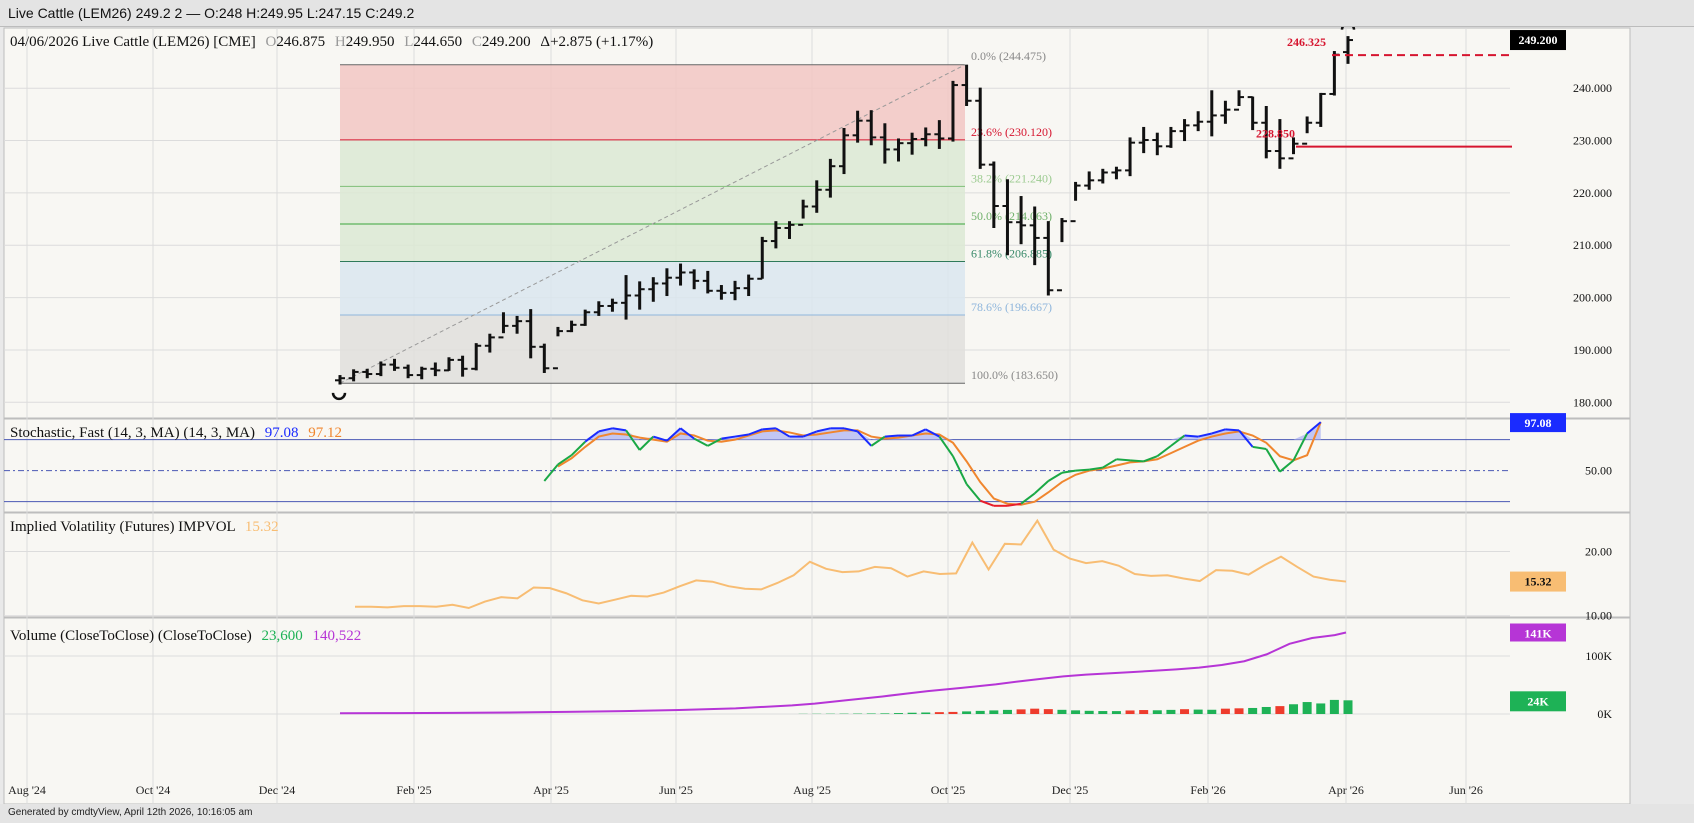  Describe the element at coordinates (1598, 656) in the screenshot. I see `y-tick-label: 100K` at that location.